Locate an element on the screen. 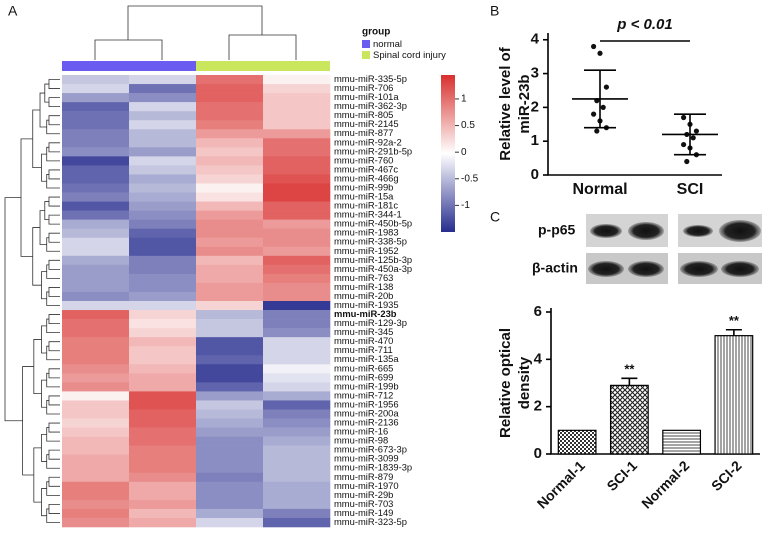 The height and width of the screenshot is (535, 766). row-label: mmu-miR-763 is located at coordinates (363, 277).